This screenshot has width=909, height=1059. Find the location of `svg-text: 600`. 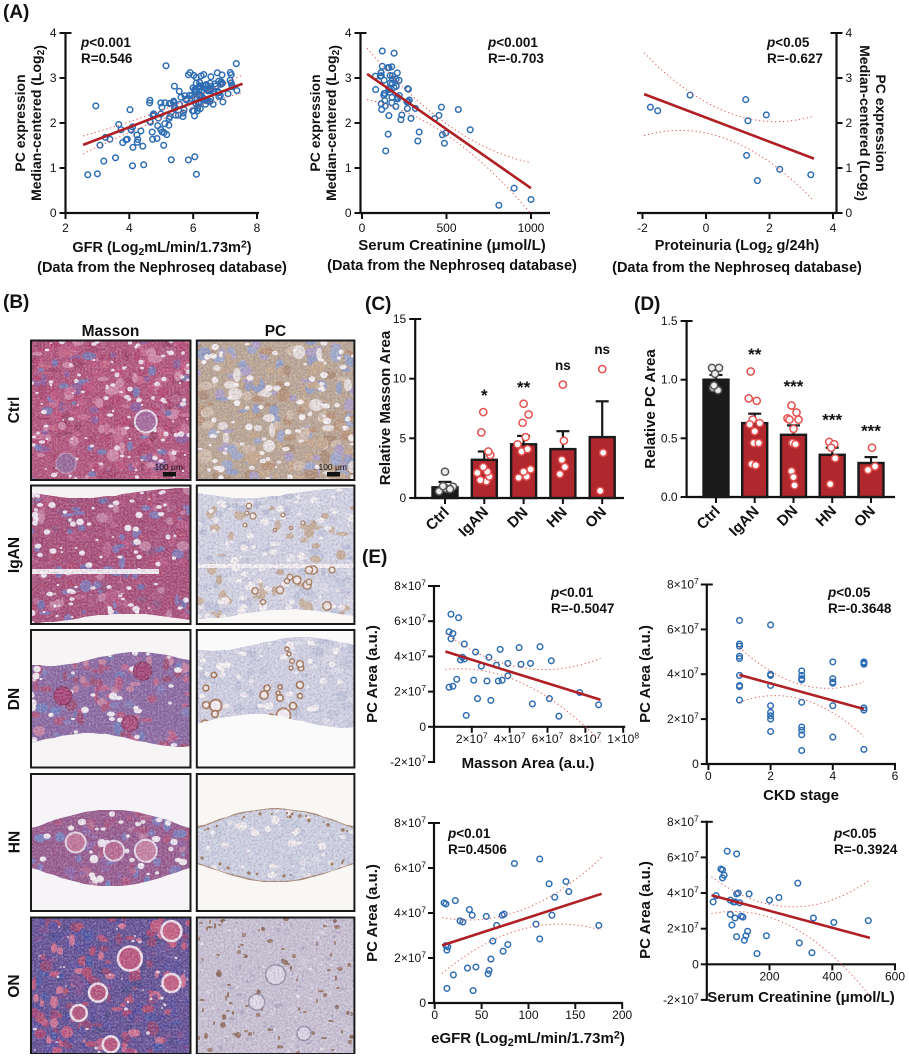

svg-text: 600 is located at coordinates (895, 976).